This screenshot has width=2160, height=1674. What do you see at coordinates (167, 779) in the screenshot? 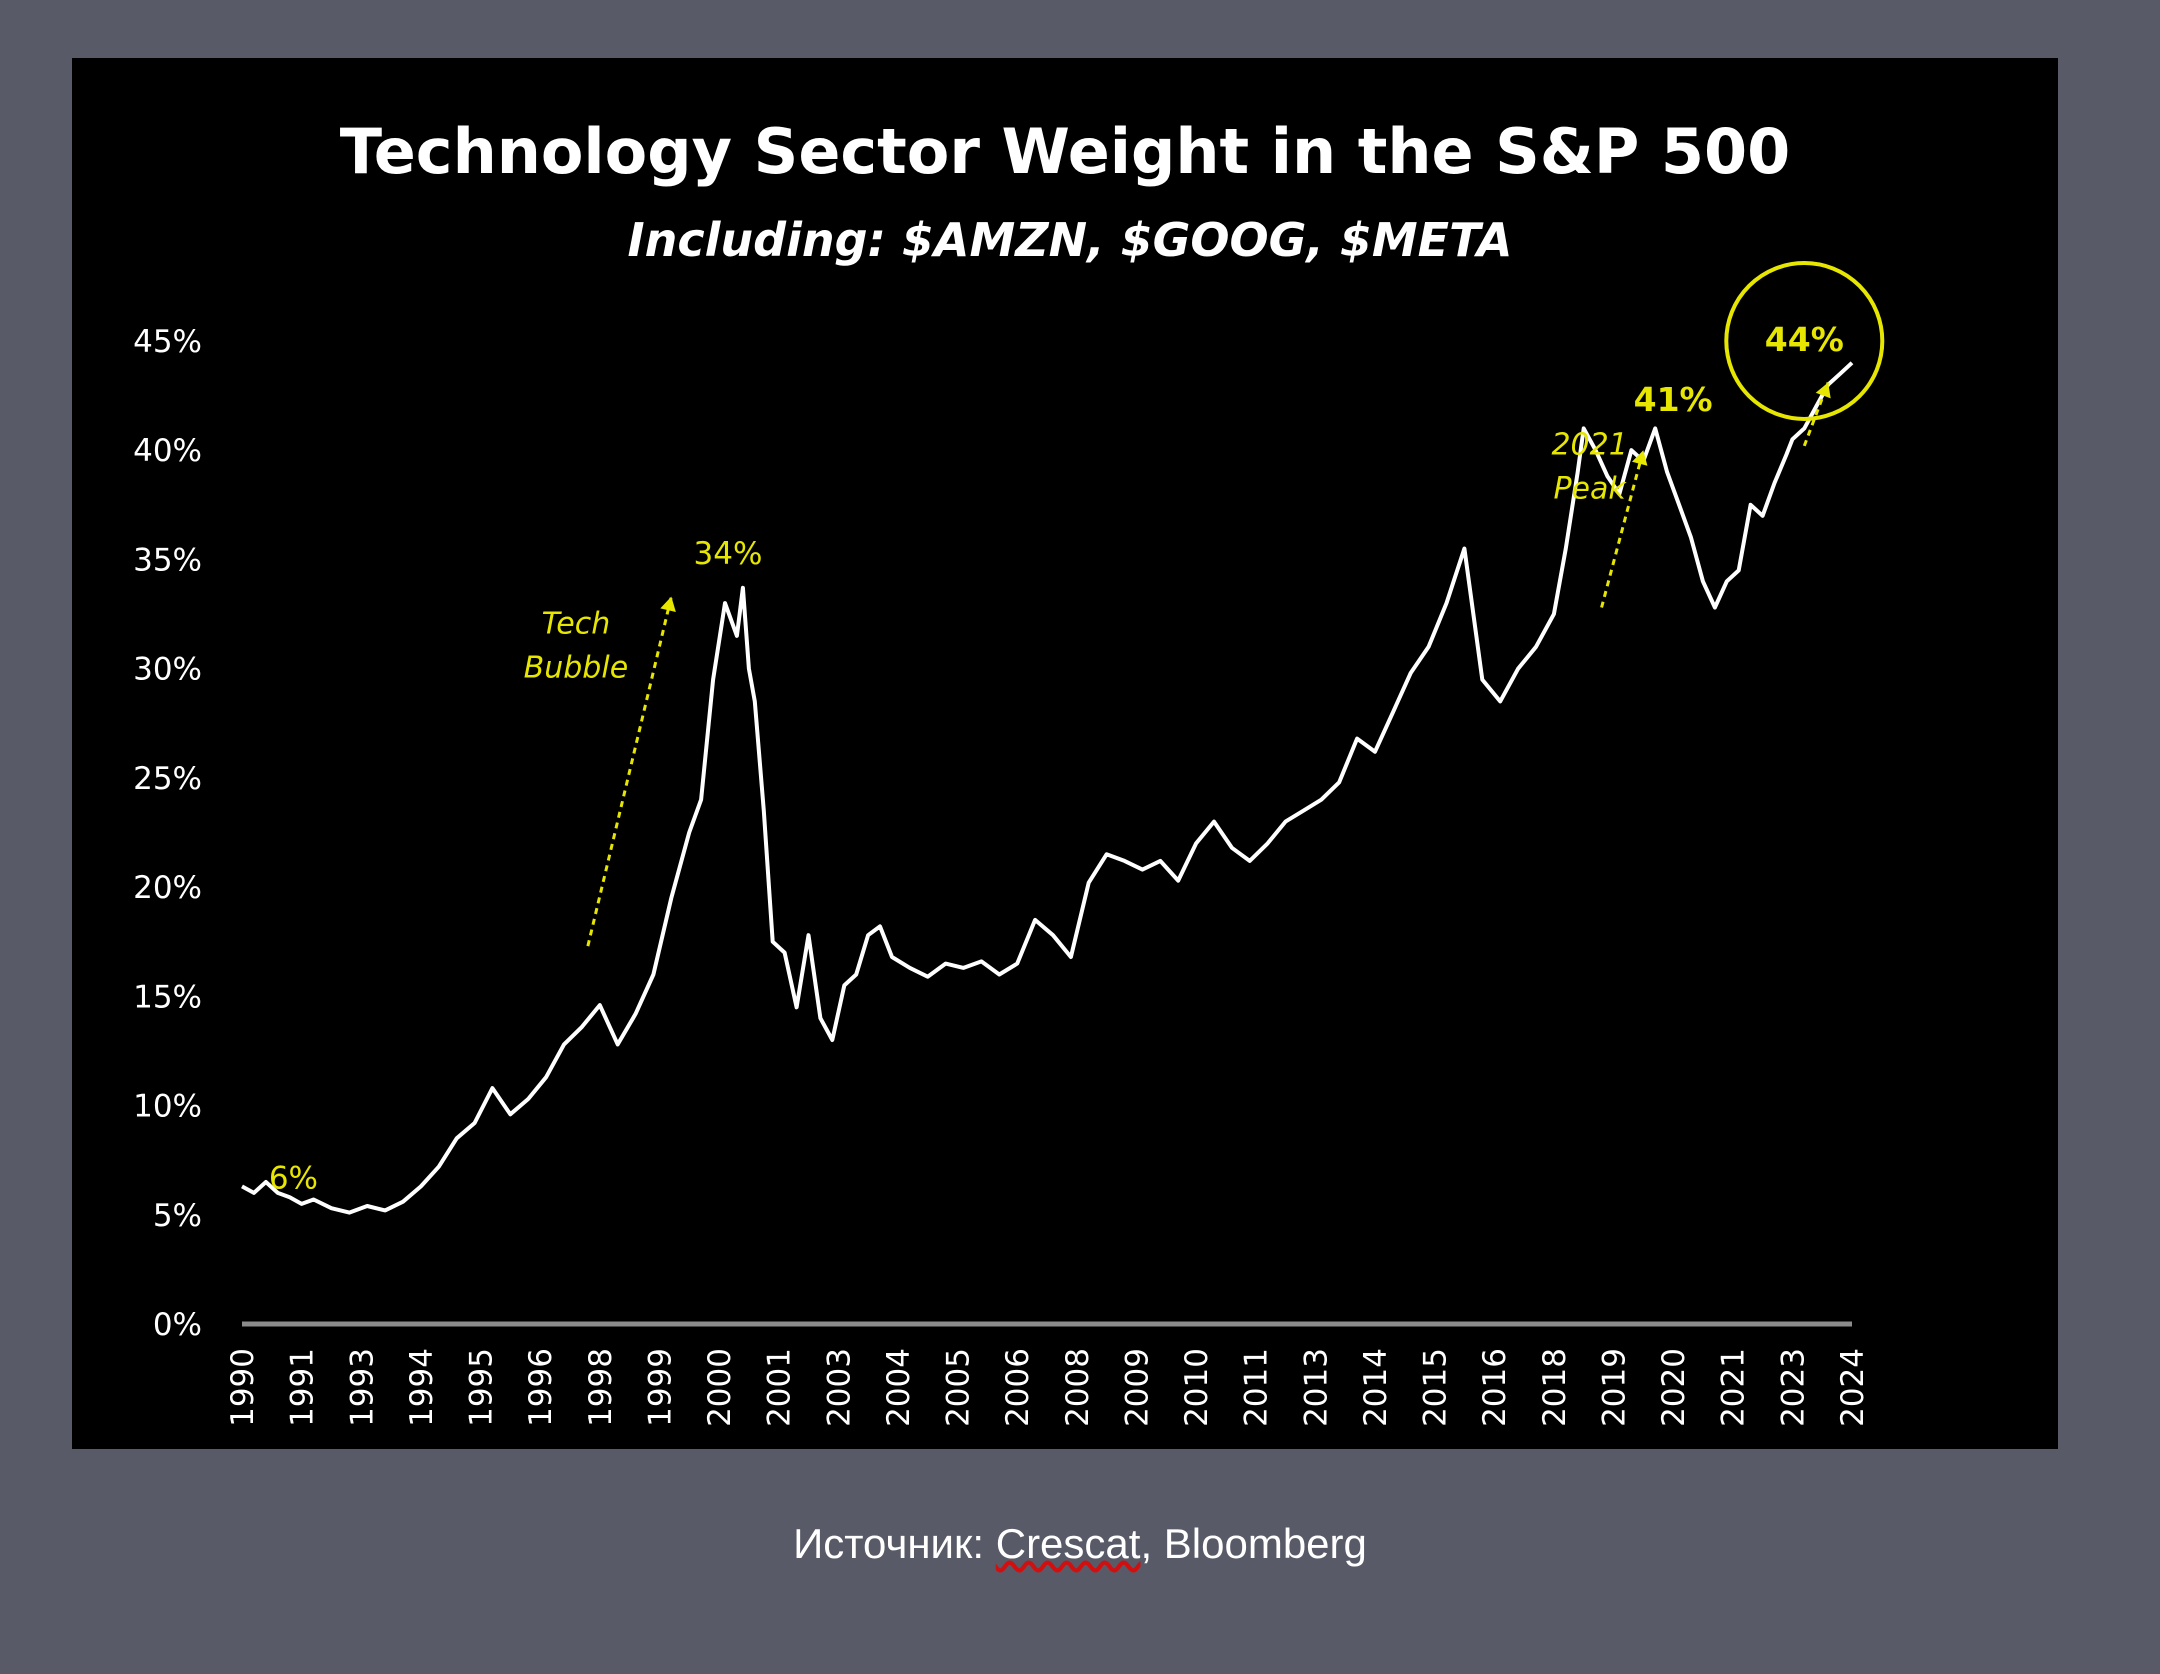
I see `y-tick-label: 25%` at bounding box center [167, 779].